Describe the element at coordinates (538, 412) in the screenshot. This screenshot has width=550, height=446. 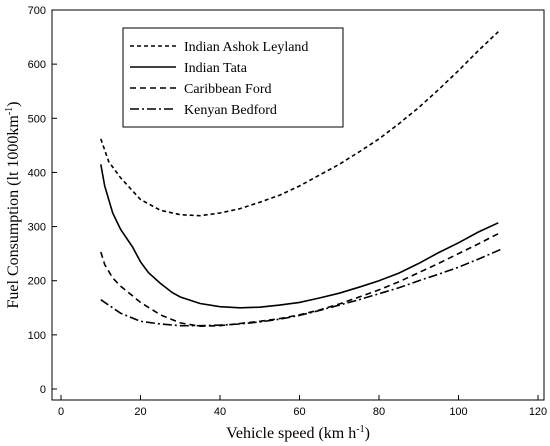
I see `x-tick-label: 120` at that location.